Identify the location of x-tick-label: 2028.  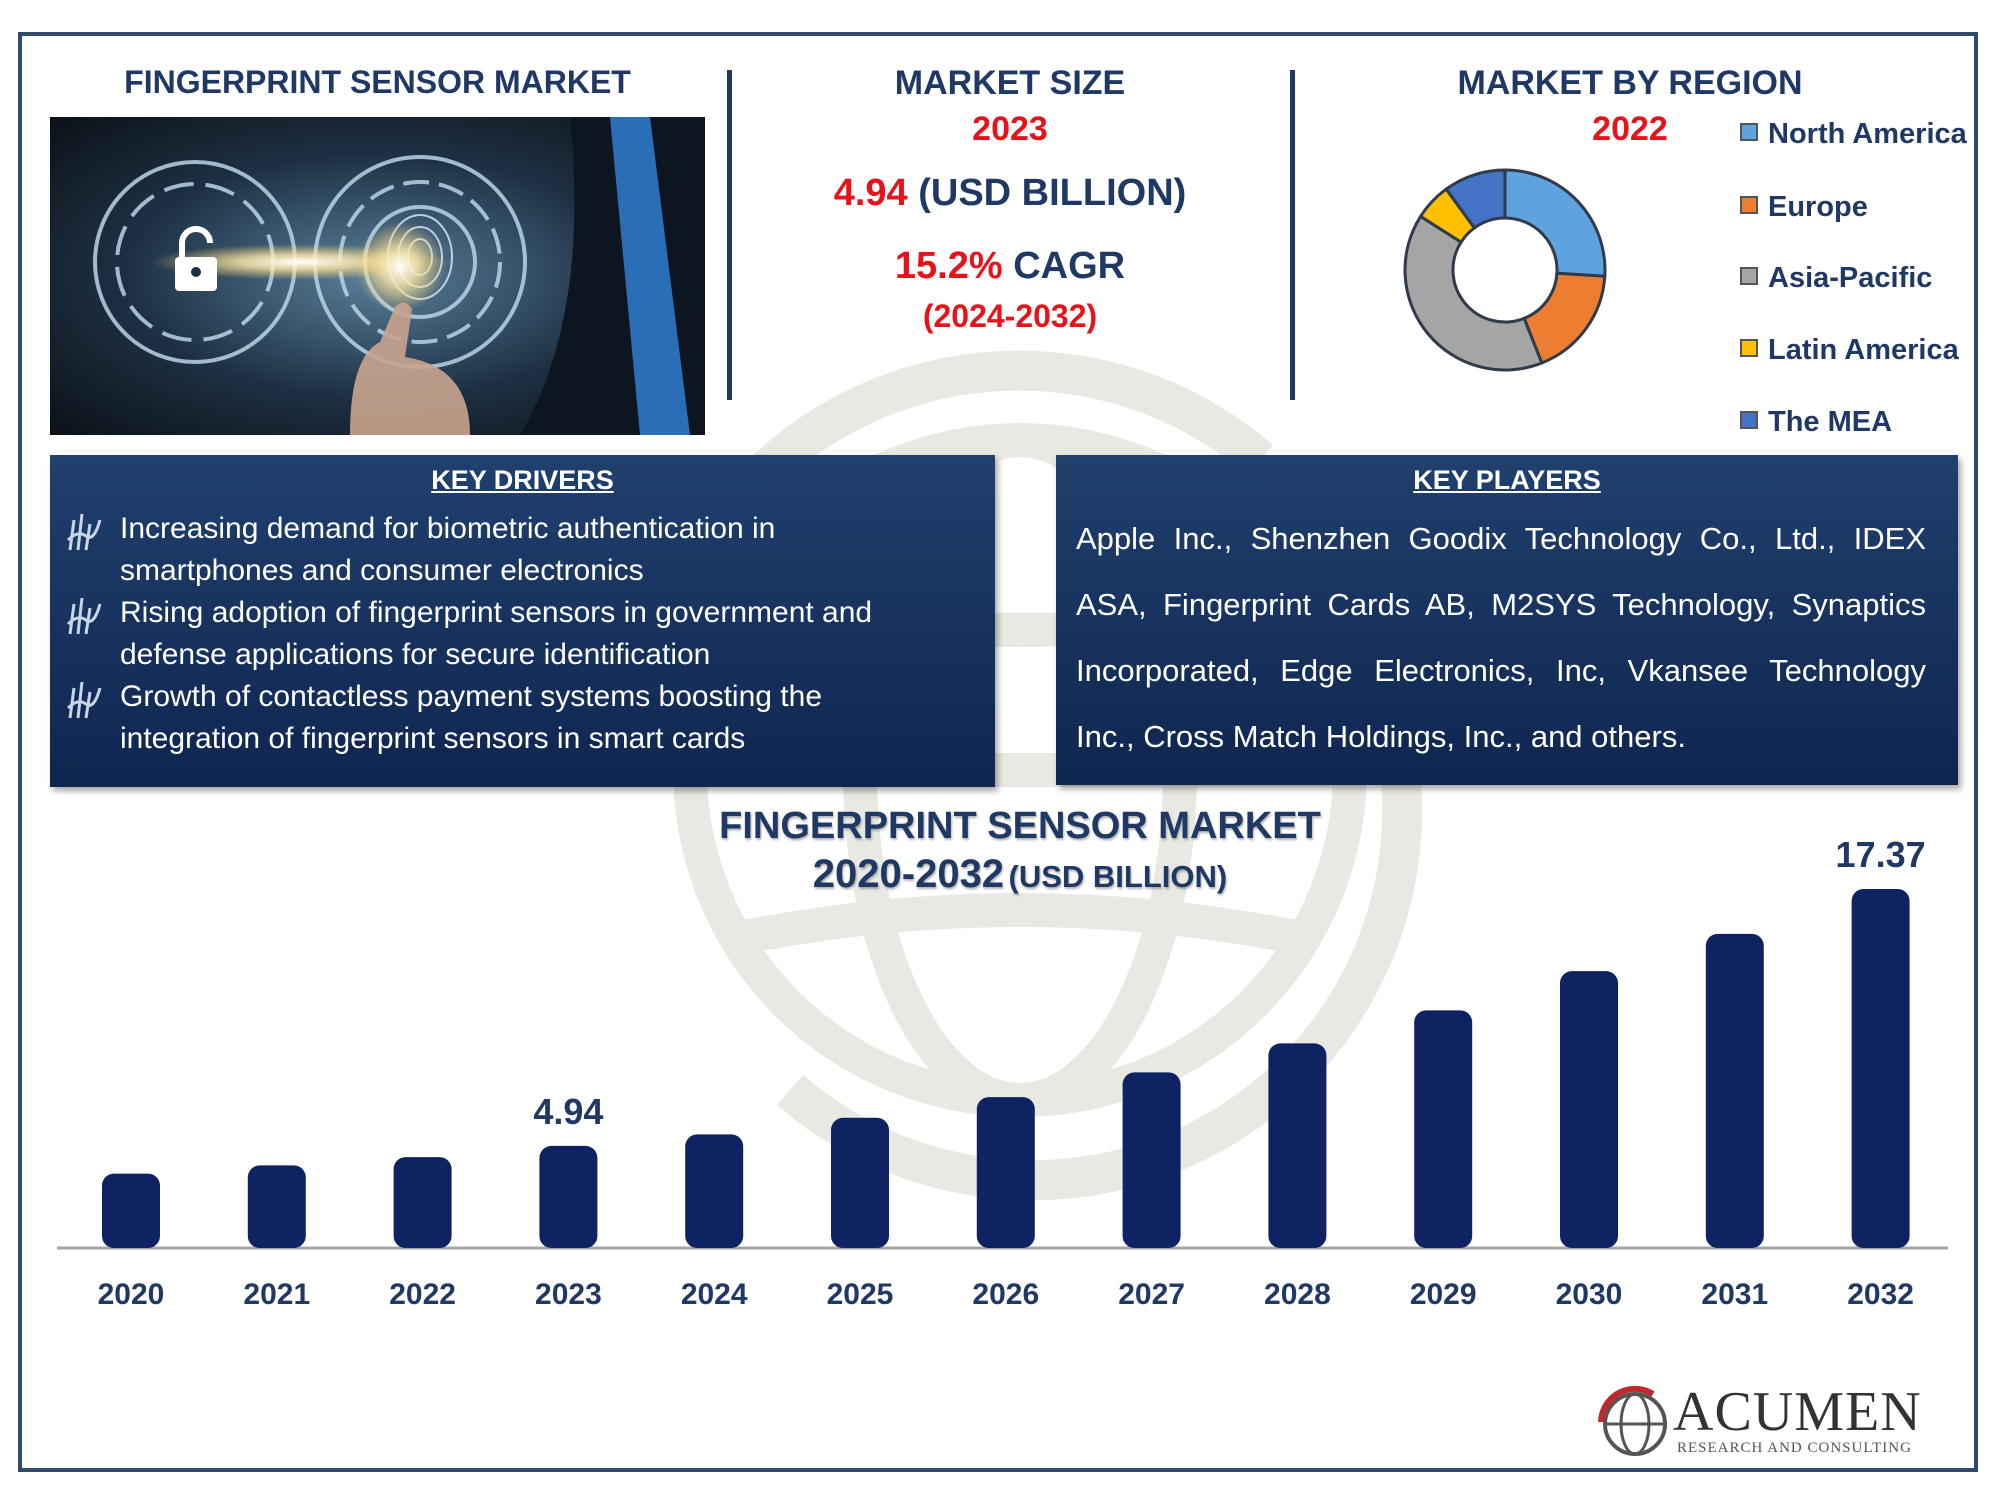
(1297, 1294).